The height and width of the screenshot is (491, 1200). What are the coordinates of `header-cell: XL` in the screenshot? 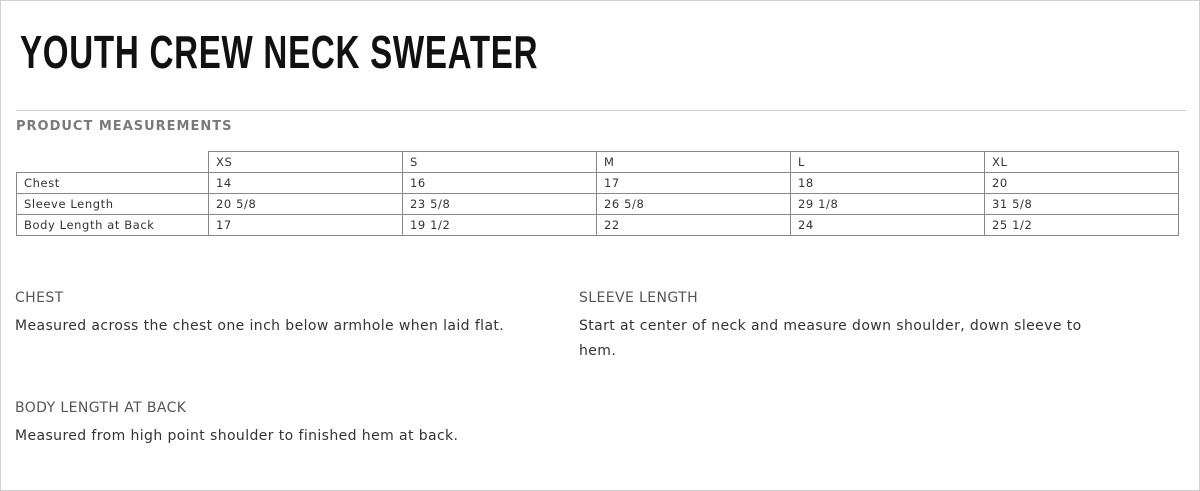 It's located at (1081, 162).